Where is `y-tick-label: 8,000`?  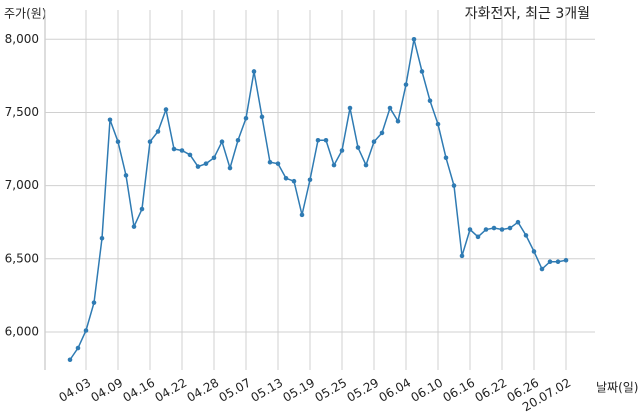 y-tick-label: 8,000 is located at coordinates (22, 39).